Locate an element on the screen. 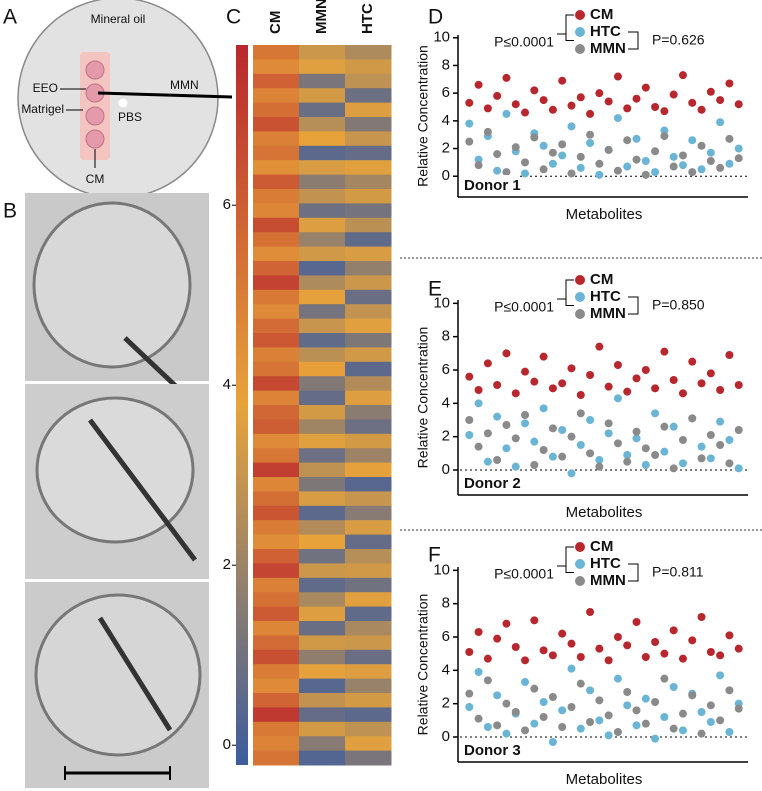 Image resolution: width=762 pixels, height=791 pixels. p-value: P≤0.0001 is located at coordinates (524, 307).